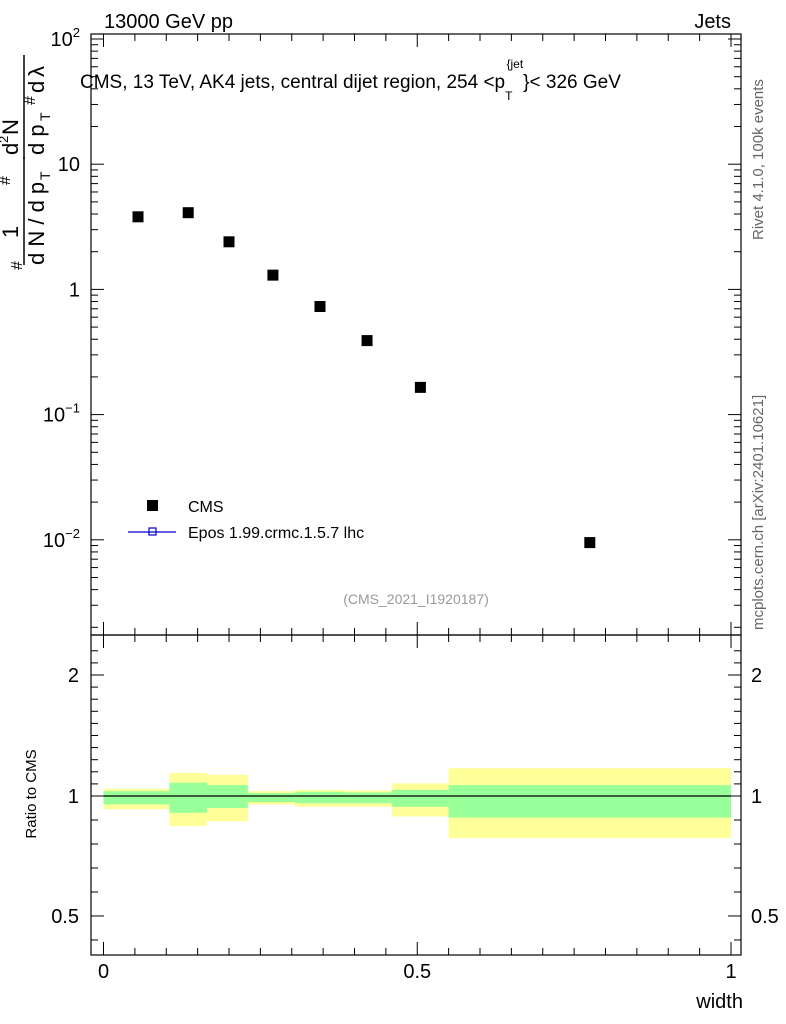 This screenshot has height=1024, width=786. What do you see at coordinates (416, 599) in the screenshot?
I see `analysis-watermark: (CMS_2021_I1920187)` at bounding box center [416, 599].